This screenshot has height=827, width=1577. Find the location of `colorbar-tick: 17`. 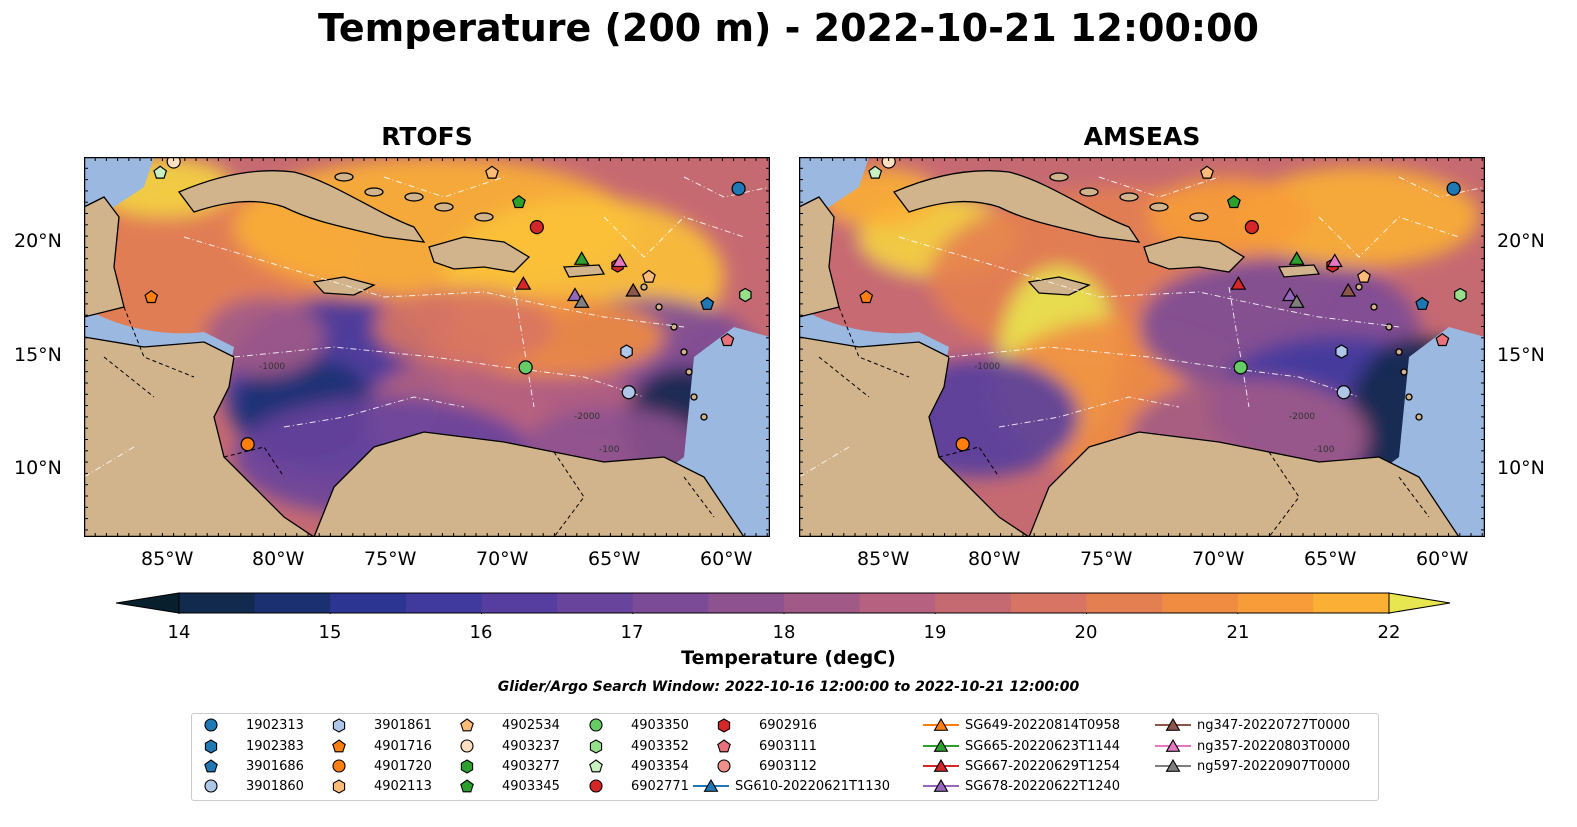

colorbar-tick: 17 is located at coordinates (632, 632).